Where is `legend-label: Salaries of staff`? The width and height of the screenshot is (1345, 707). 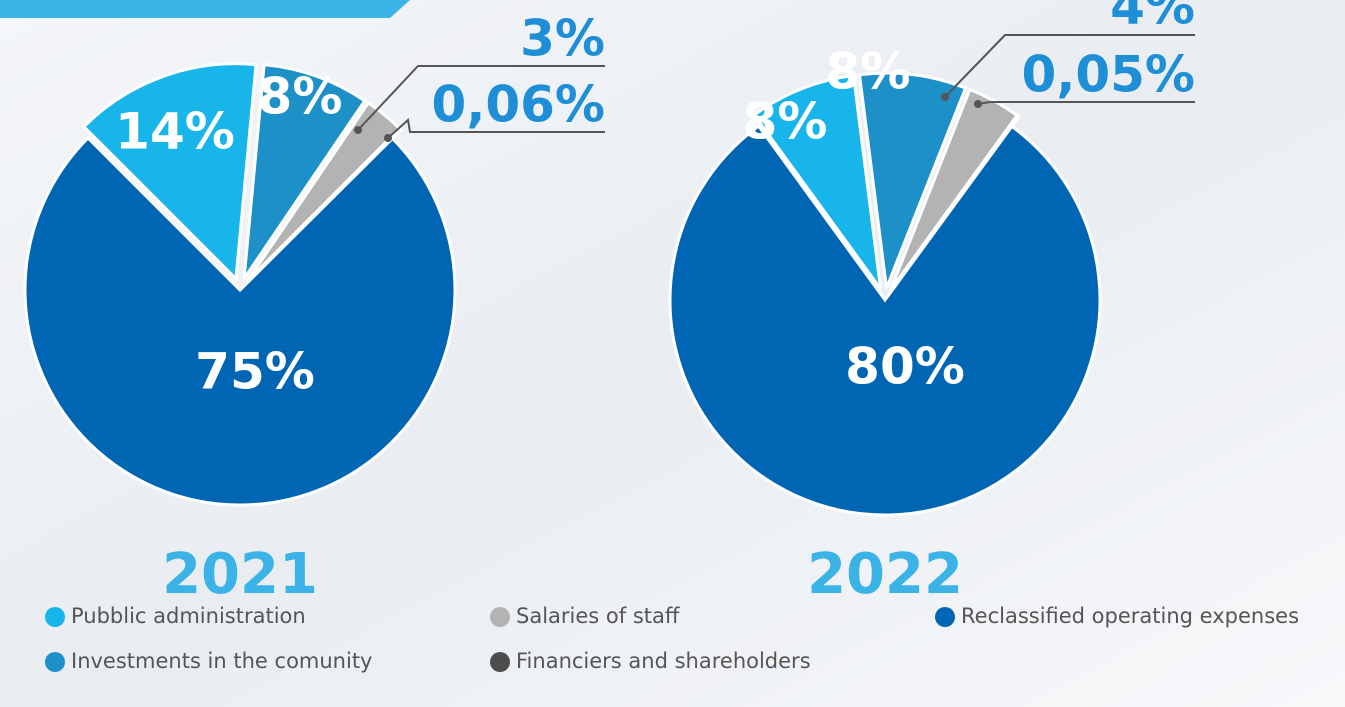
legend-label: Salaries of staff is located at coordinates (598, 616).